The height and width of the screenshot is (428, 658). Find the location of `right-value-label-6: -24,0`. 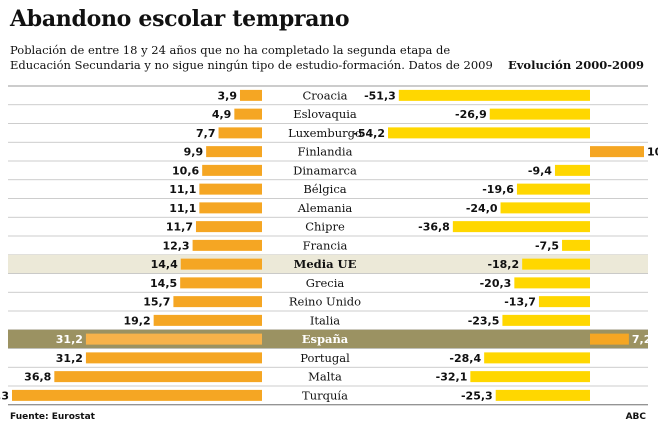

right-value-label-6: -24,0 is located at coordinates (482, 208).